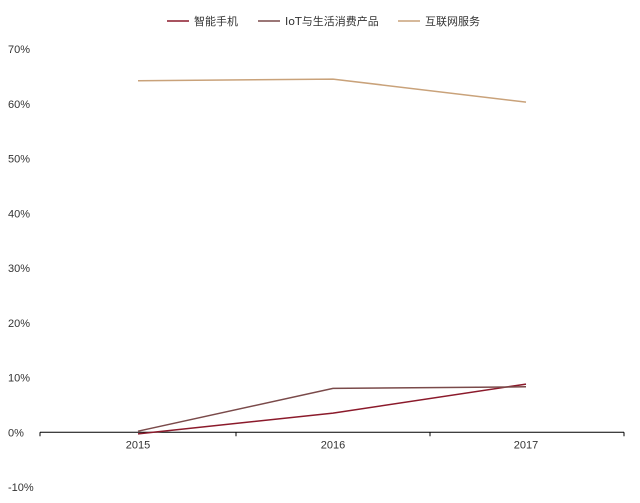 The width and height of the screenshot is (640, 503). Describe the element at coordinates (19, 50) in the screenshot. I see `y-tick-label: 70%` at that location.